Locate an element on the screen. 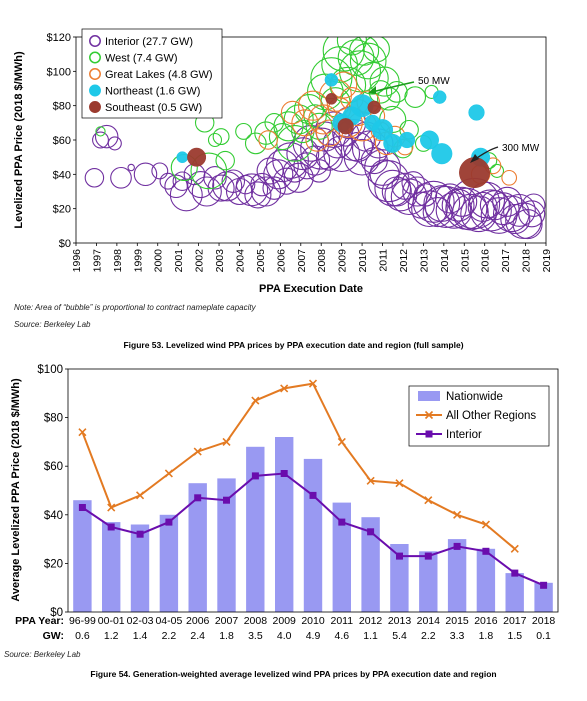 The width and height of the screenshot is (587, 701). legend-marker-interior is located at coordinates (95, 41).